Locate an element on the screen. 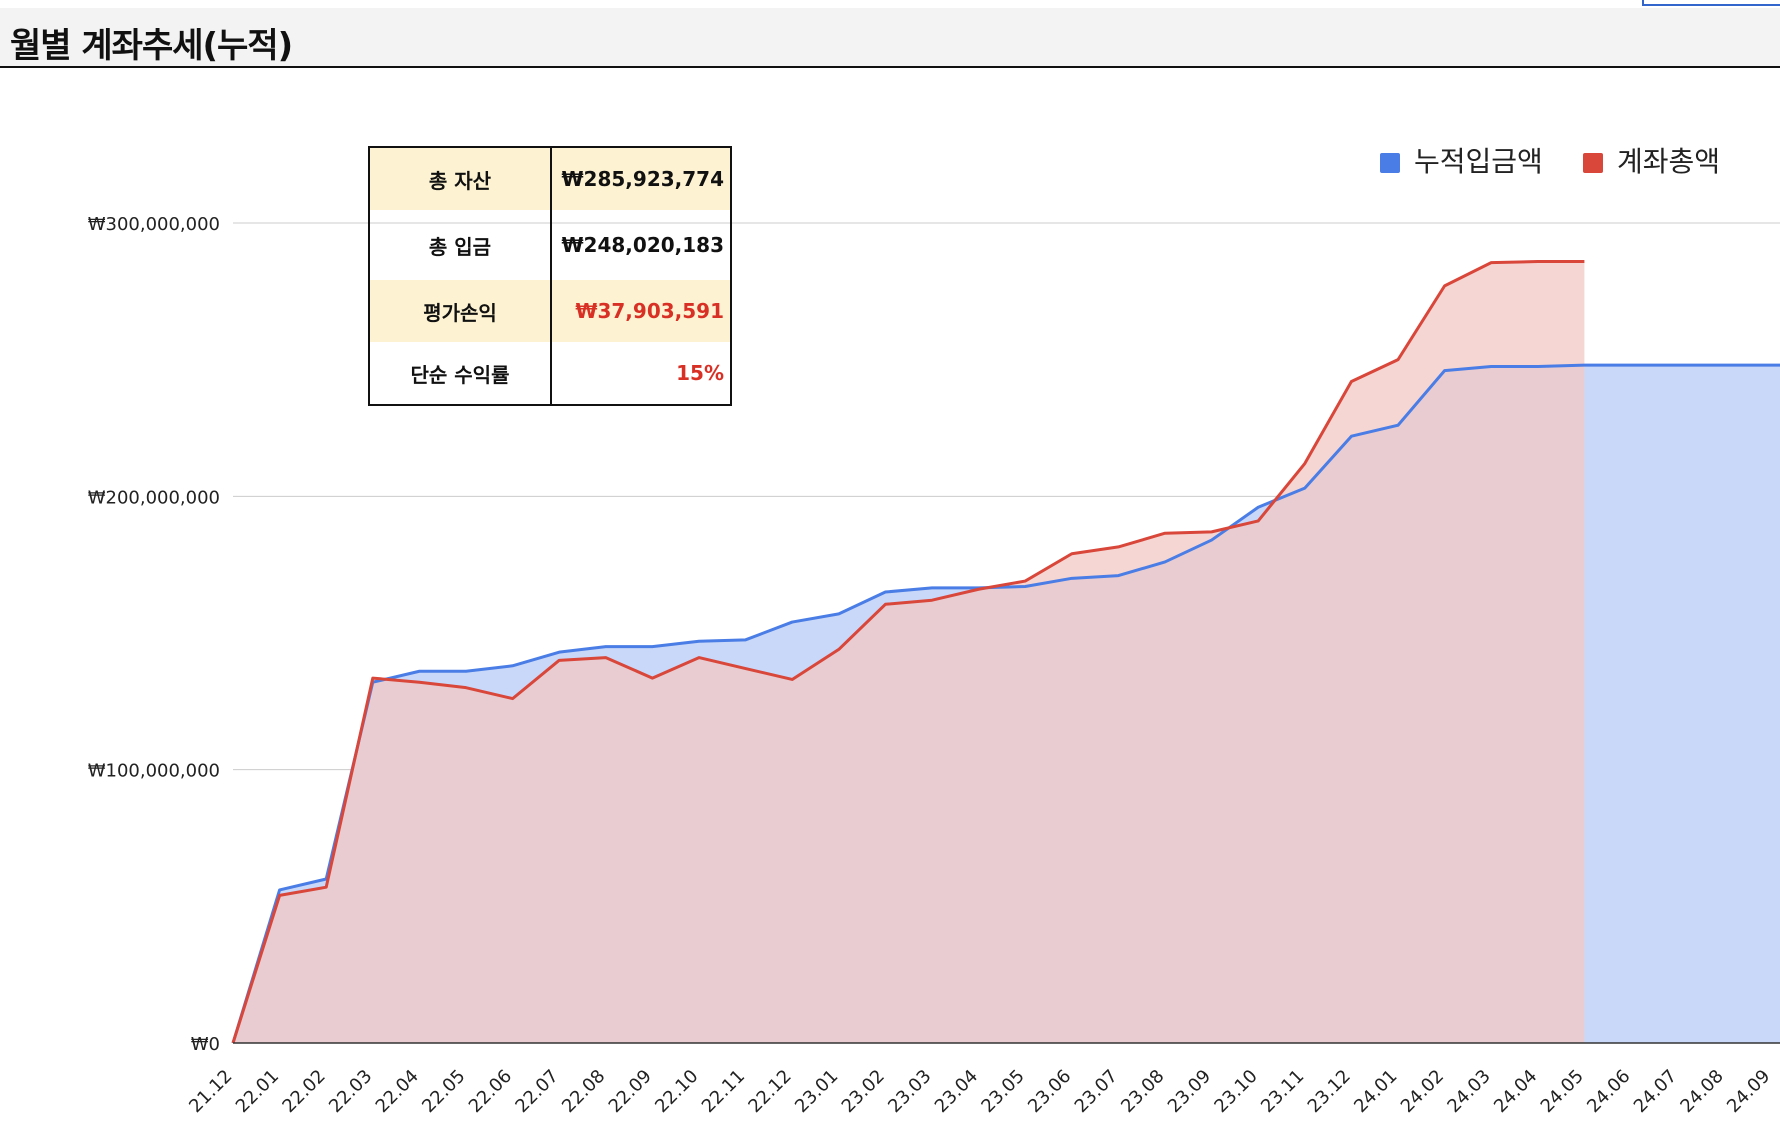 This screenshot has height=1146, width=1780. legend-swatch-total is located at coordinates (1593, 163).